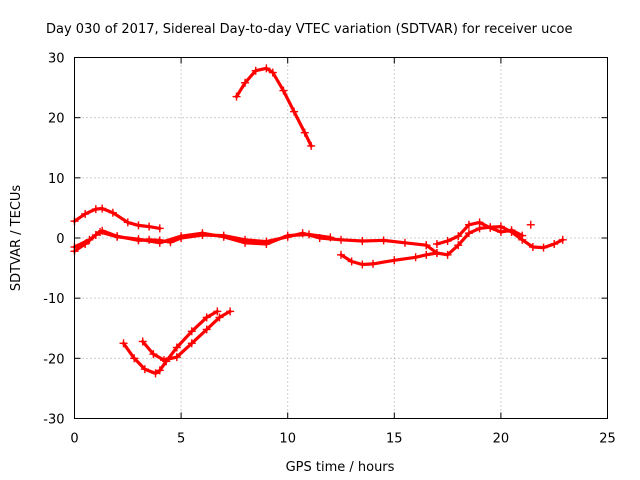  I want to click on y-tick-label: -10, so click(53, 299).